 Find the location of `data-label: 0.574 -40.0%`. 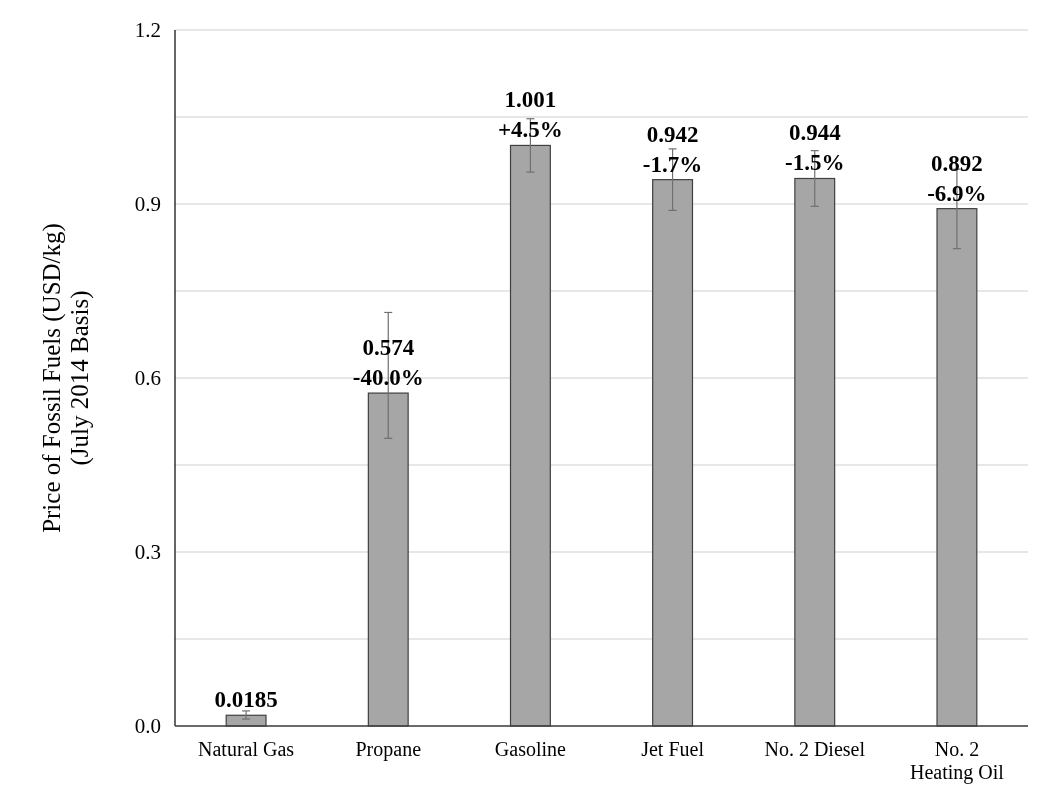

data-label: 0.574 -40.0% is located at coordinates (388, 363).